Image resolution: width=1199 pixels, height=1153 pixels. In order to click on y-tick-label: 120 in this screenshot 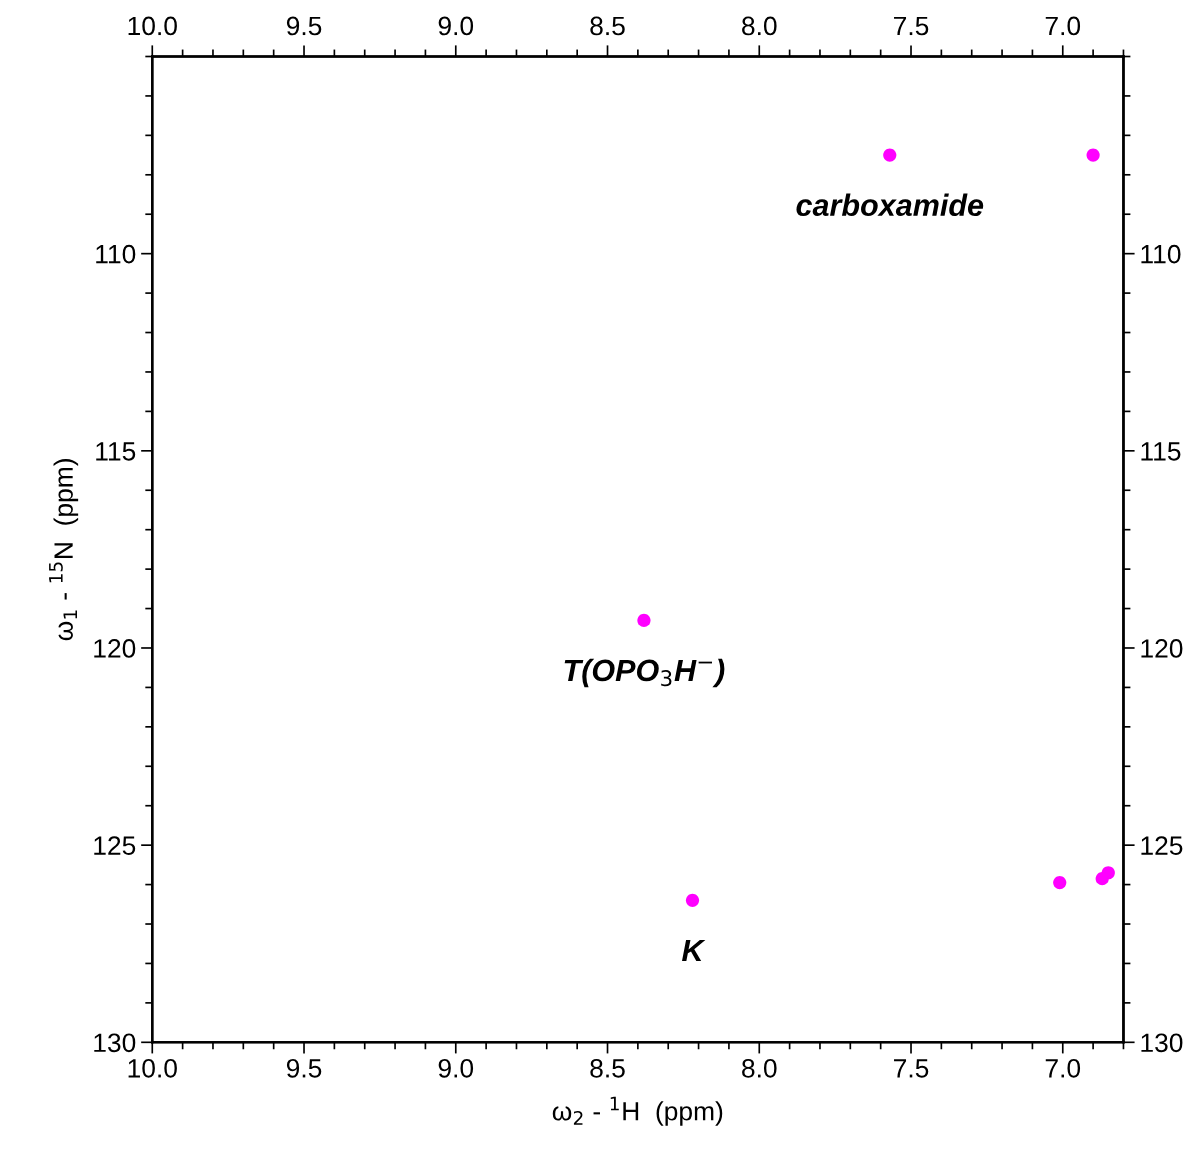, I will do `click(115, 648)`.